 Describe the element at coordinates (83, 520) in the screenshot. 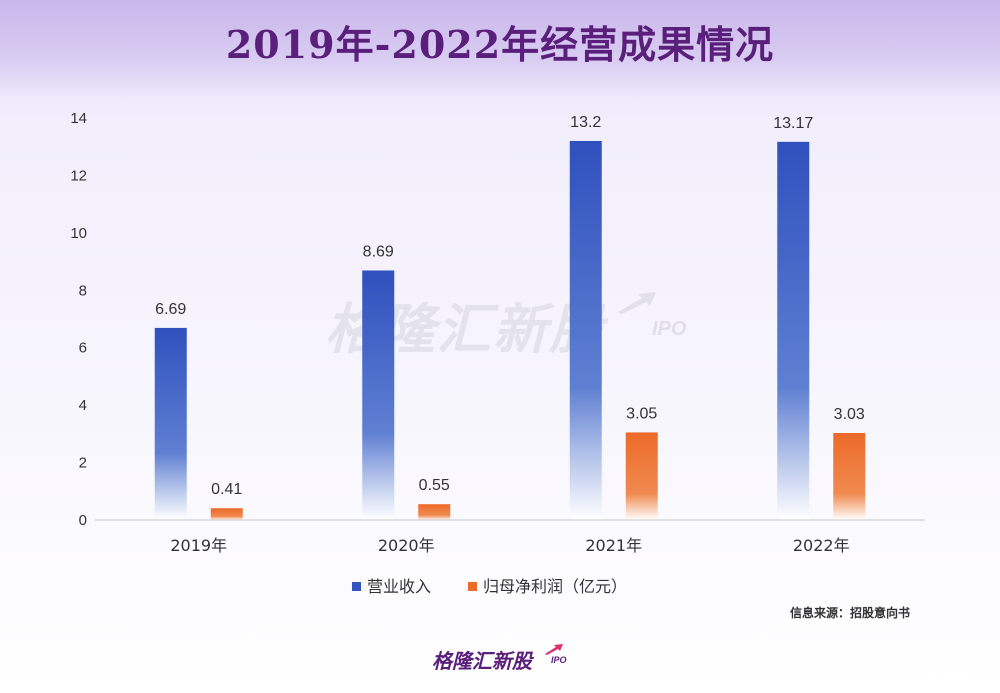

I see `y-tick-label: 0` at that location.